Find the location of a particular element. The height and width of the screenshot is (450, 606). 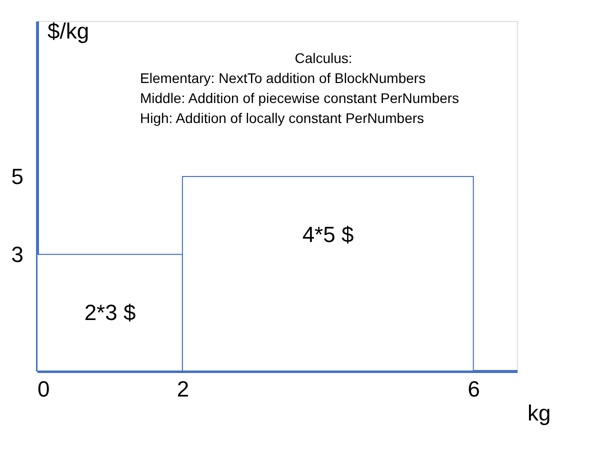

x-tick-label: 2 is located at coordinates (183, 389).